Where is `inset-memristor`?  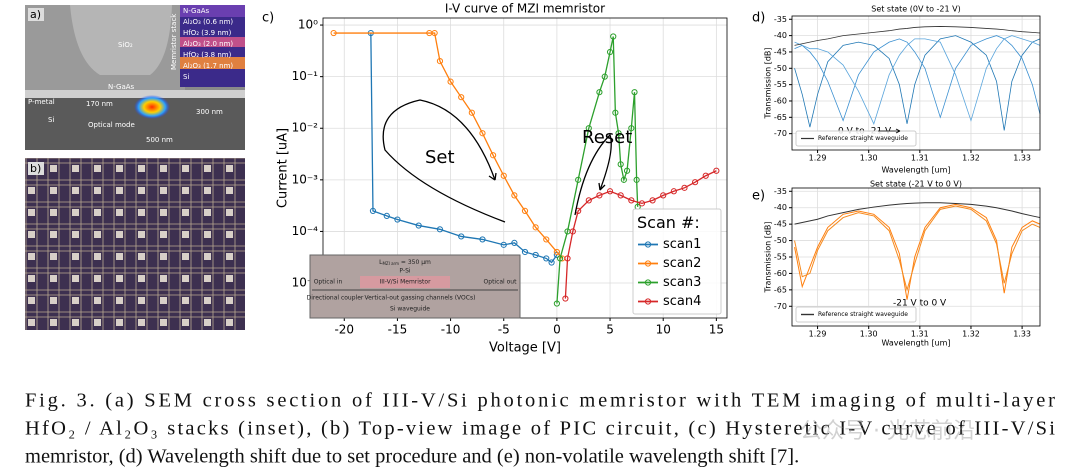 inset-memristor is located at coordinates (405, 282).